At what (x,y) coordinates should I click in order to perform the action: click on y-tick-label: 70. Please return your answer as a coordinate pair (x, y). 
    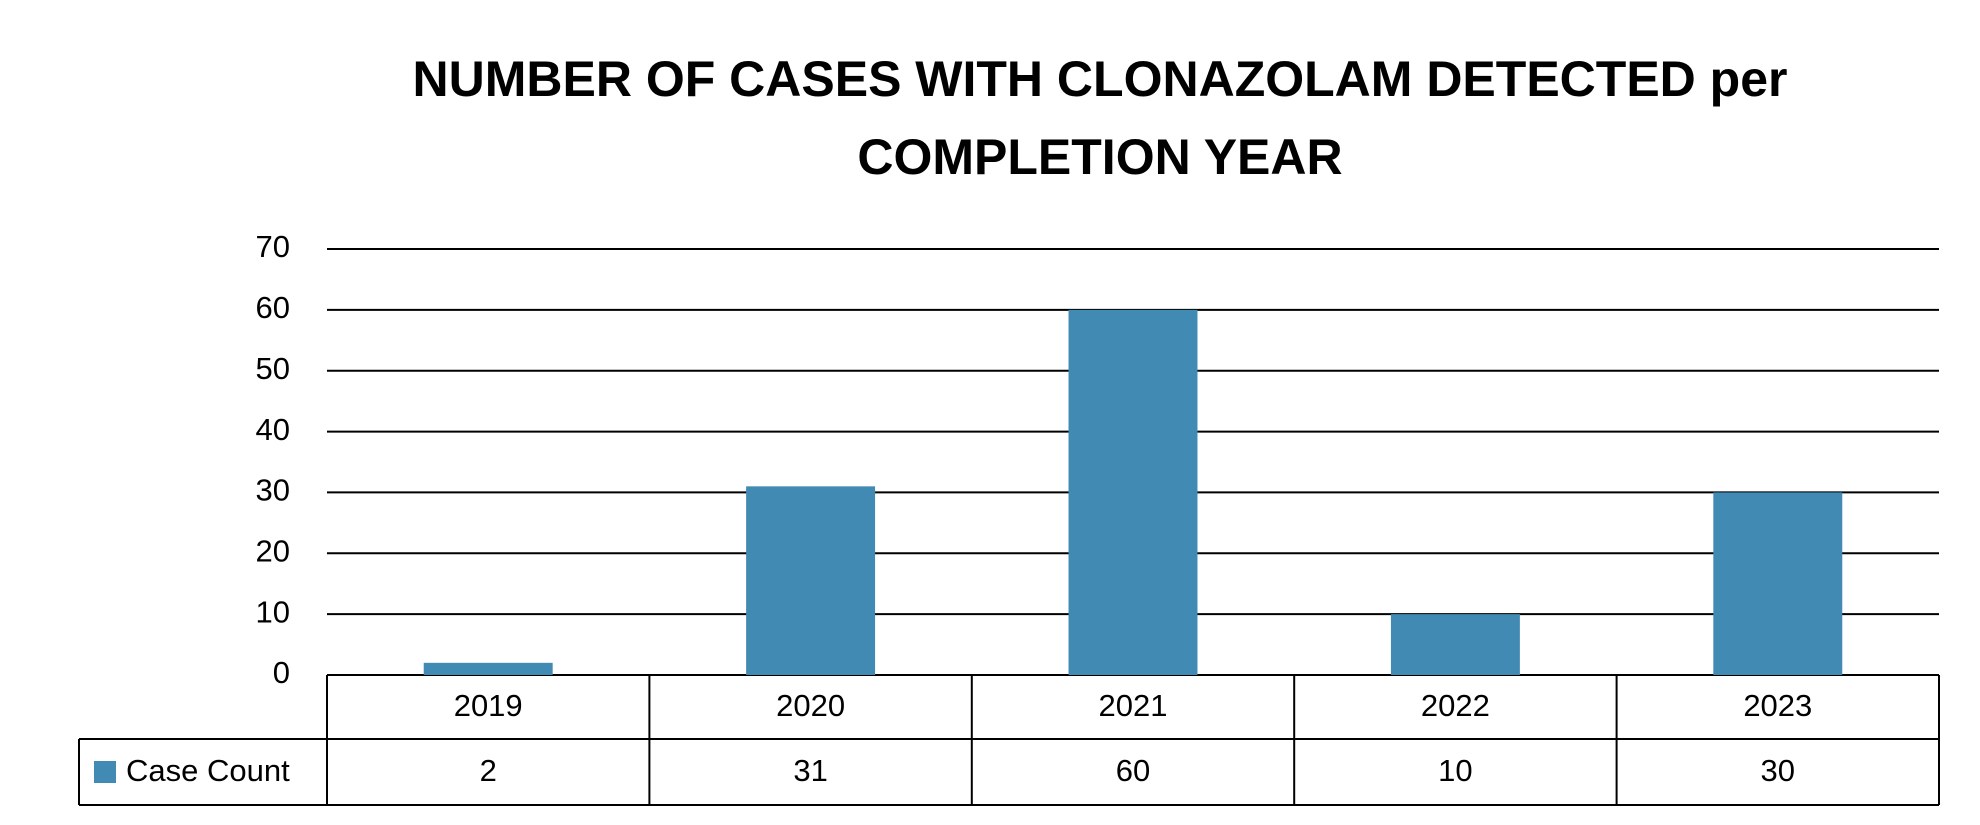
    Looking at the image, I should click on (273, 246).